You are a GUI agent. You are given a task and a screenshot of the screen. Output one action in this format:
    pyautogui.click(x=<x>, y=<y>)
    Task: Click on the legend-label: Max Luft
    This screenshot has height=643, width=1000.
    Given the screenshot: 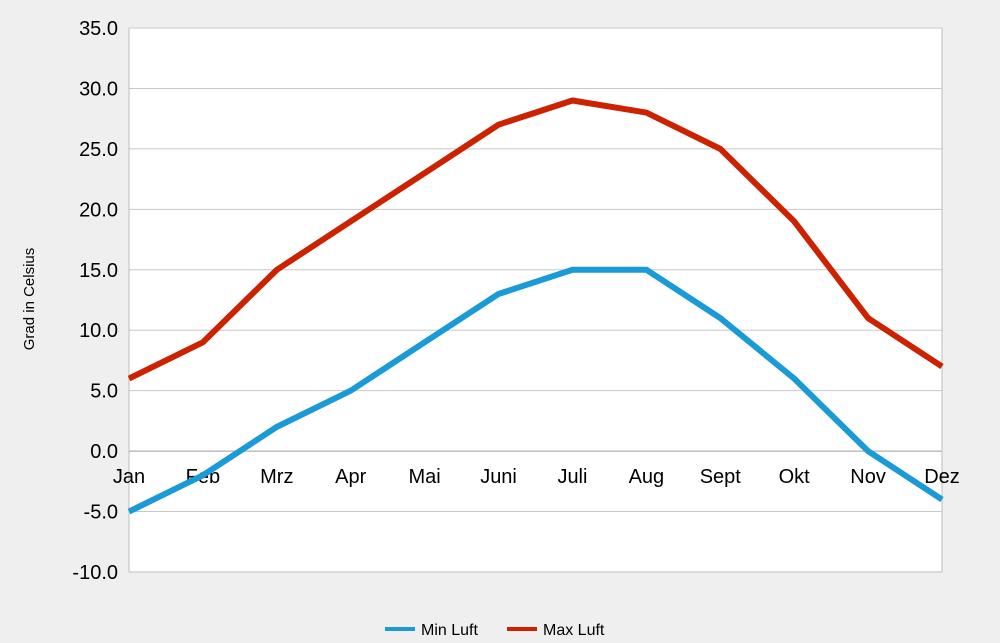 What is the action you would take?
    pyautogui.click(x=574, y=630)
    